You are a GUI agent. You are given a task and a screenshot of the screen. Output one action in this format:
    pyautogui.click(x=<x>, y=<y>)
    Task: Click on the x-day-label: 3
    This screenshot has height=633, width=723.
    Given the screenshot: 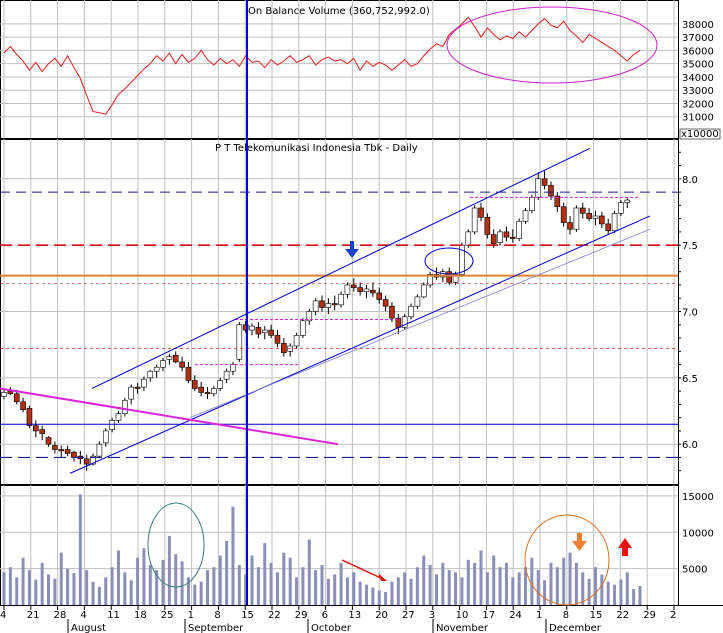 What is the action you would take?
    pyautogui.click(x=432, y=615)
    